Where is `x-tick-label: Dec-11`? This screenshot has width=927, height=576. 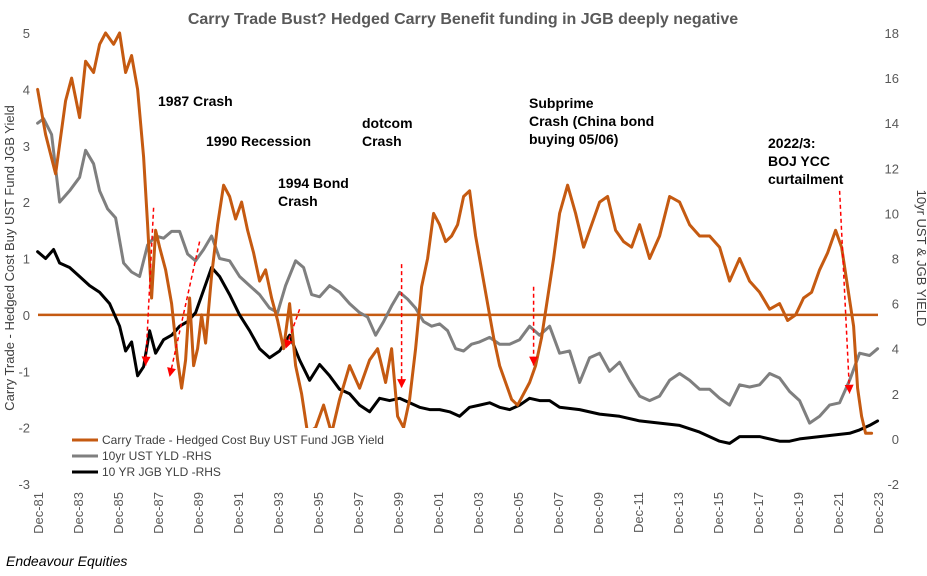
x-tick-label: Dec-11 is located at coordinates (638, 512).